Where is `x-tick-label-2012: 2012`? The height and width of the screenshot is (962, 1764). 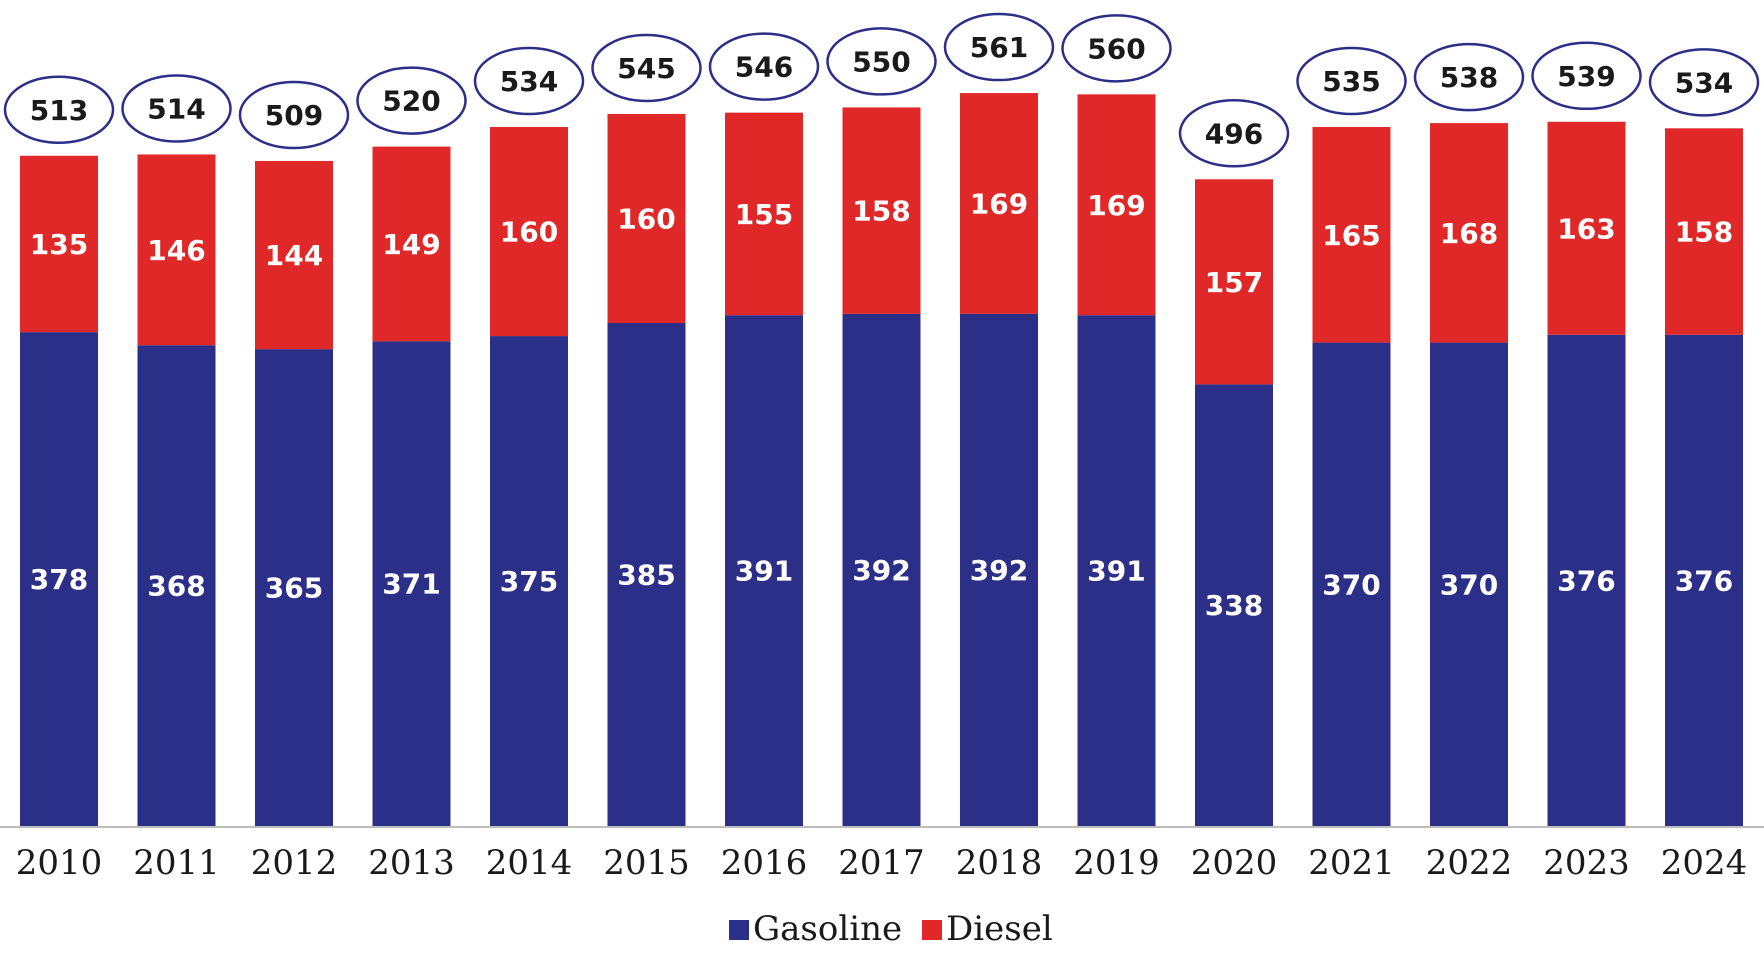
x-tick-label-2012: 2012 is located at coordinates (294, 863).